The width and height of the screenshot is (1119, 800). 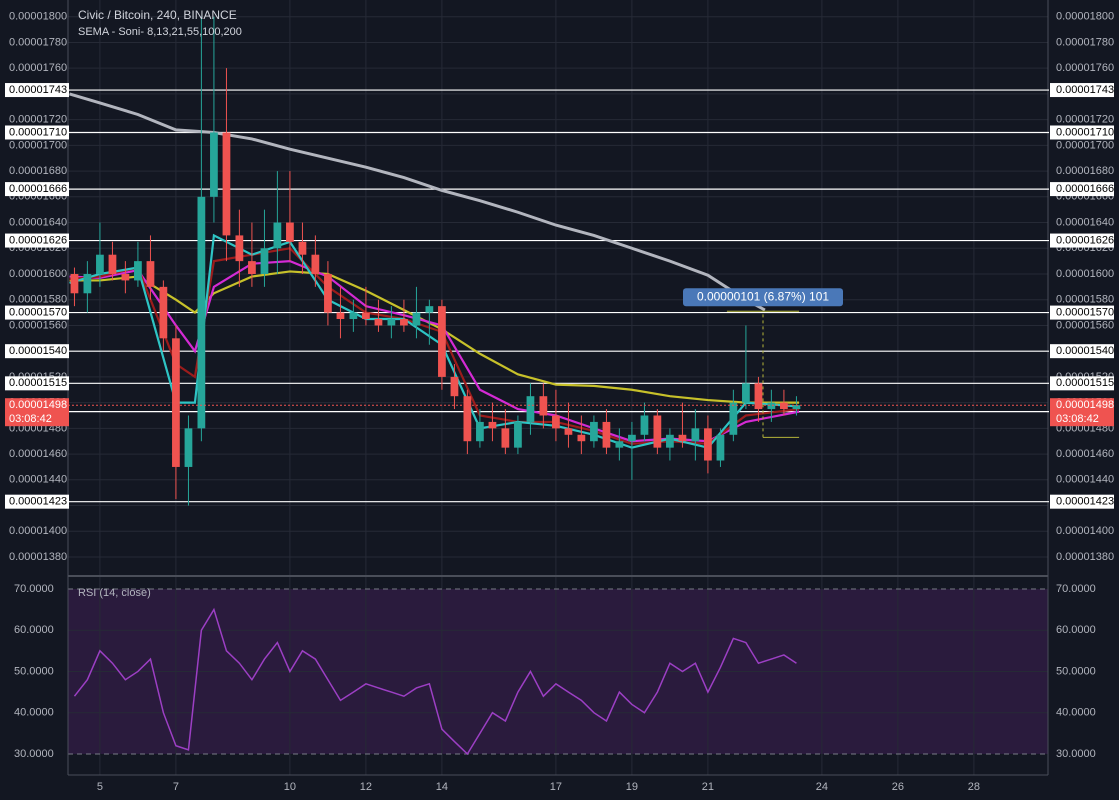 I want to click on y-tick-label: 0.00001440, so click(x=1085, y=480).